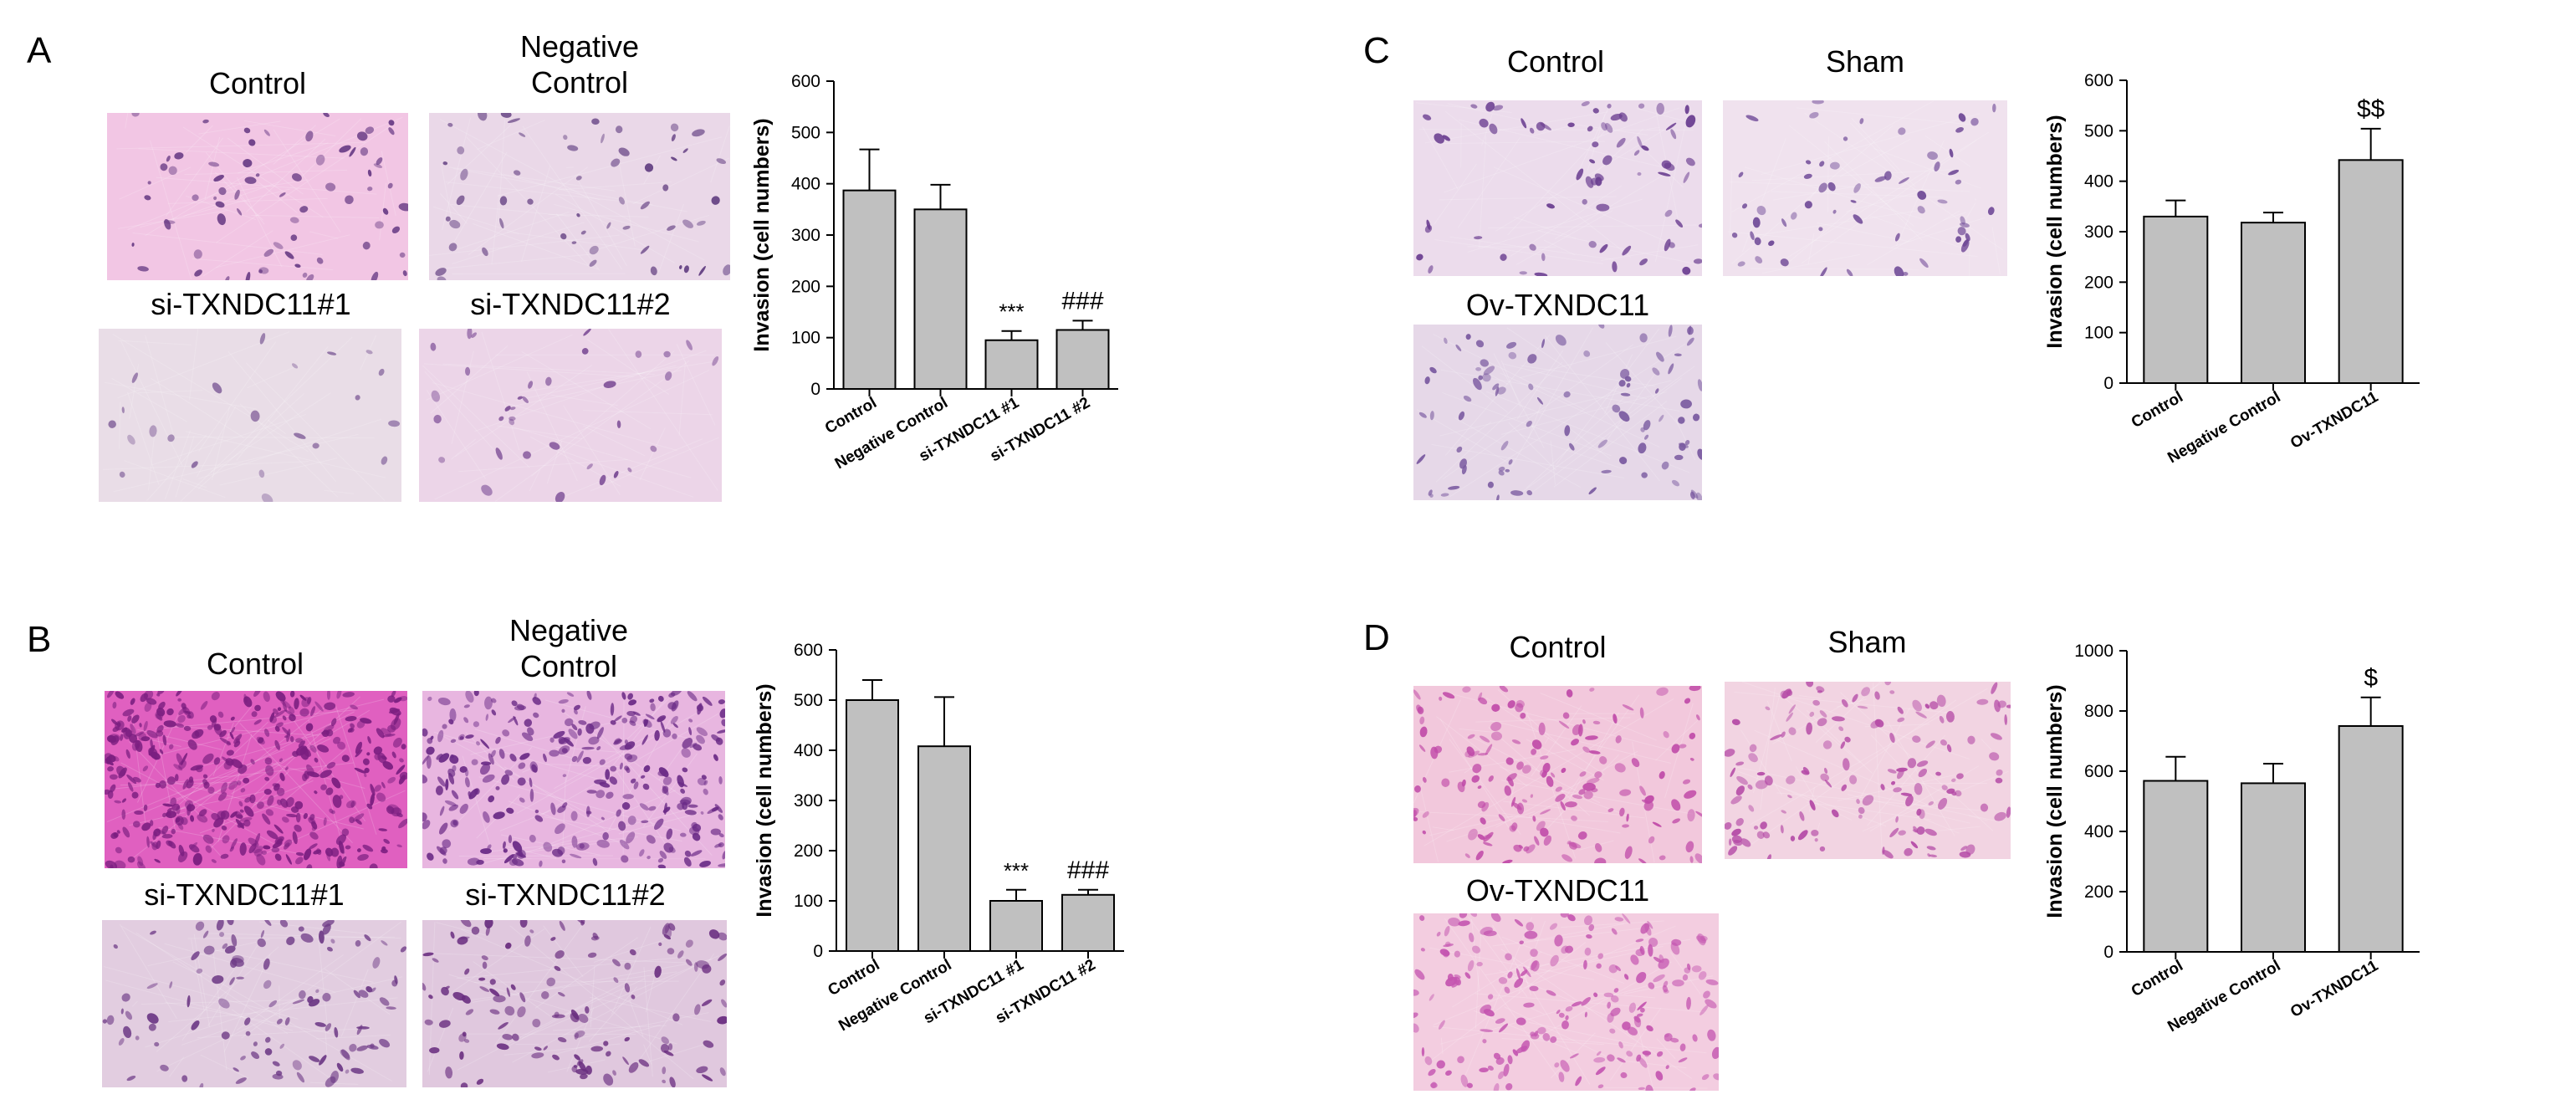 This screenshot has width=2576, height=1120. I want to click on micrograph-background, so click(579, 196).